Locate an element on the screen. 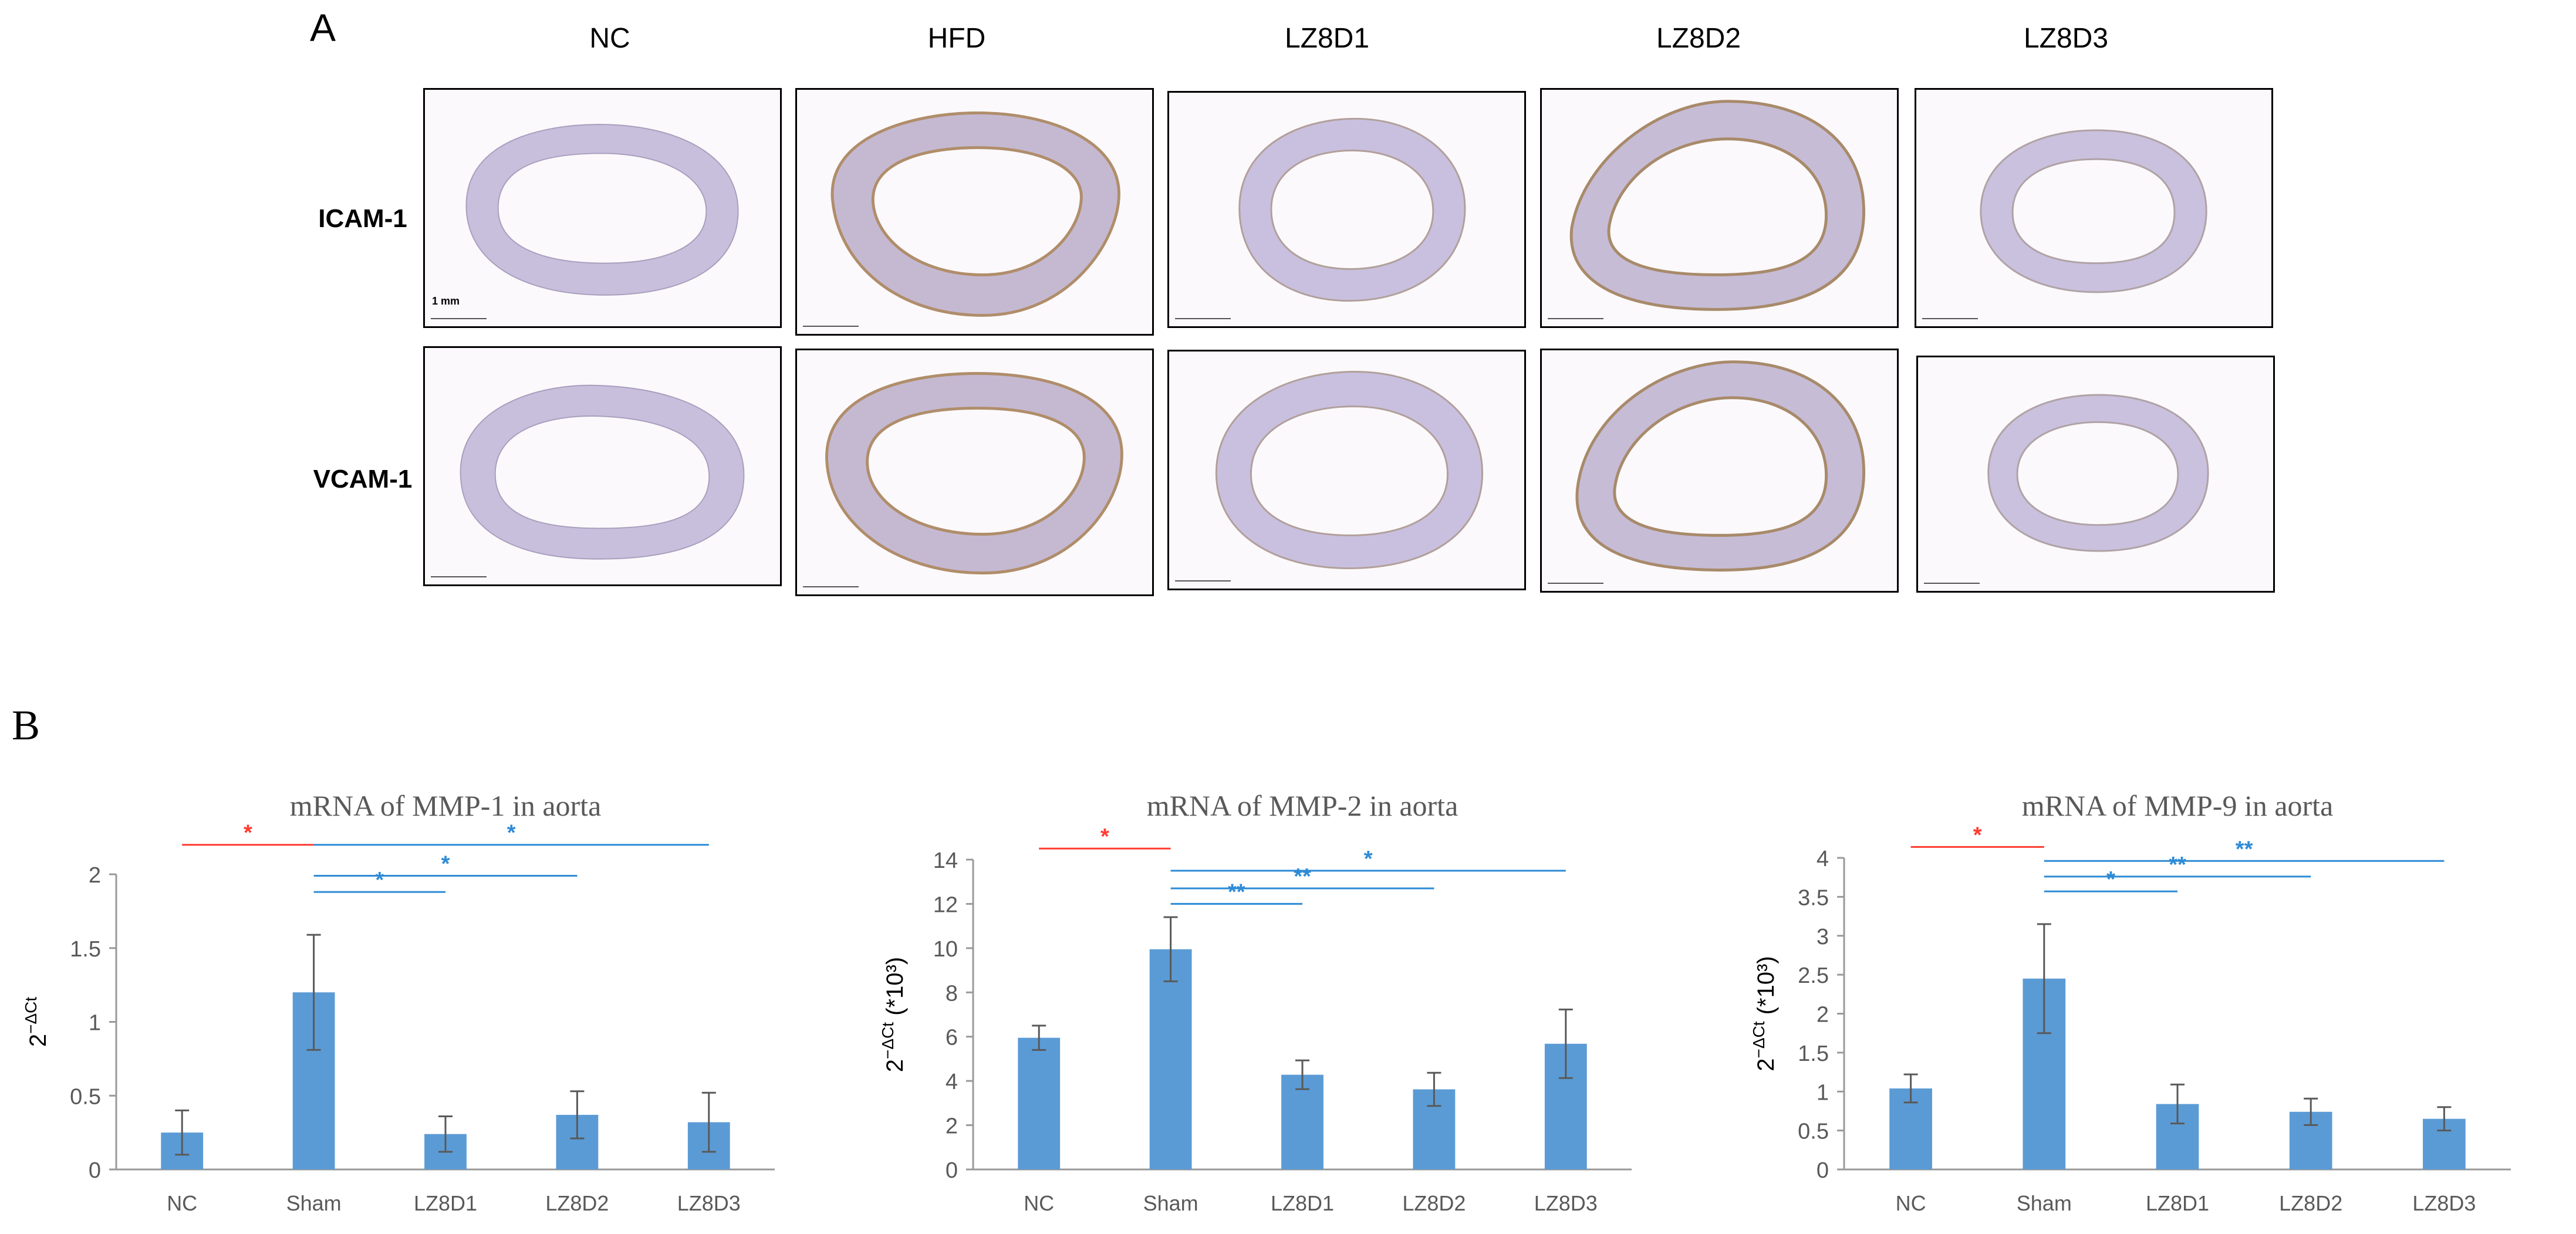  column-header-lz8d1: LZ8D1 is located at coordinates (1327, 39).